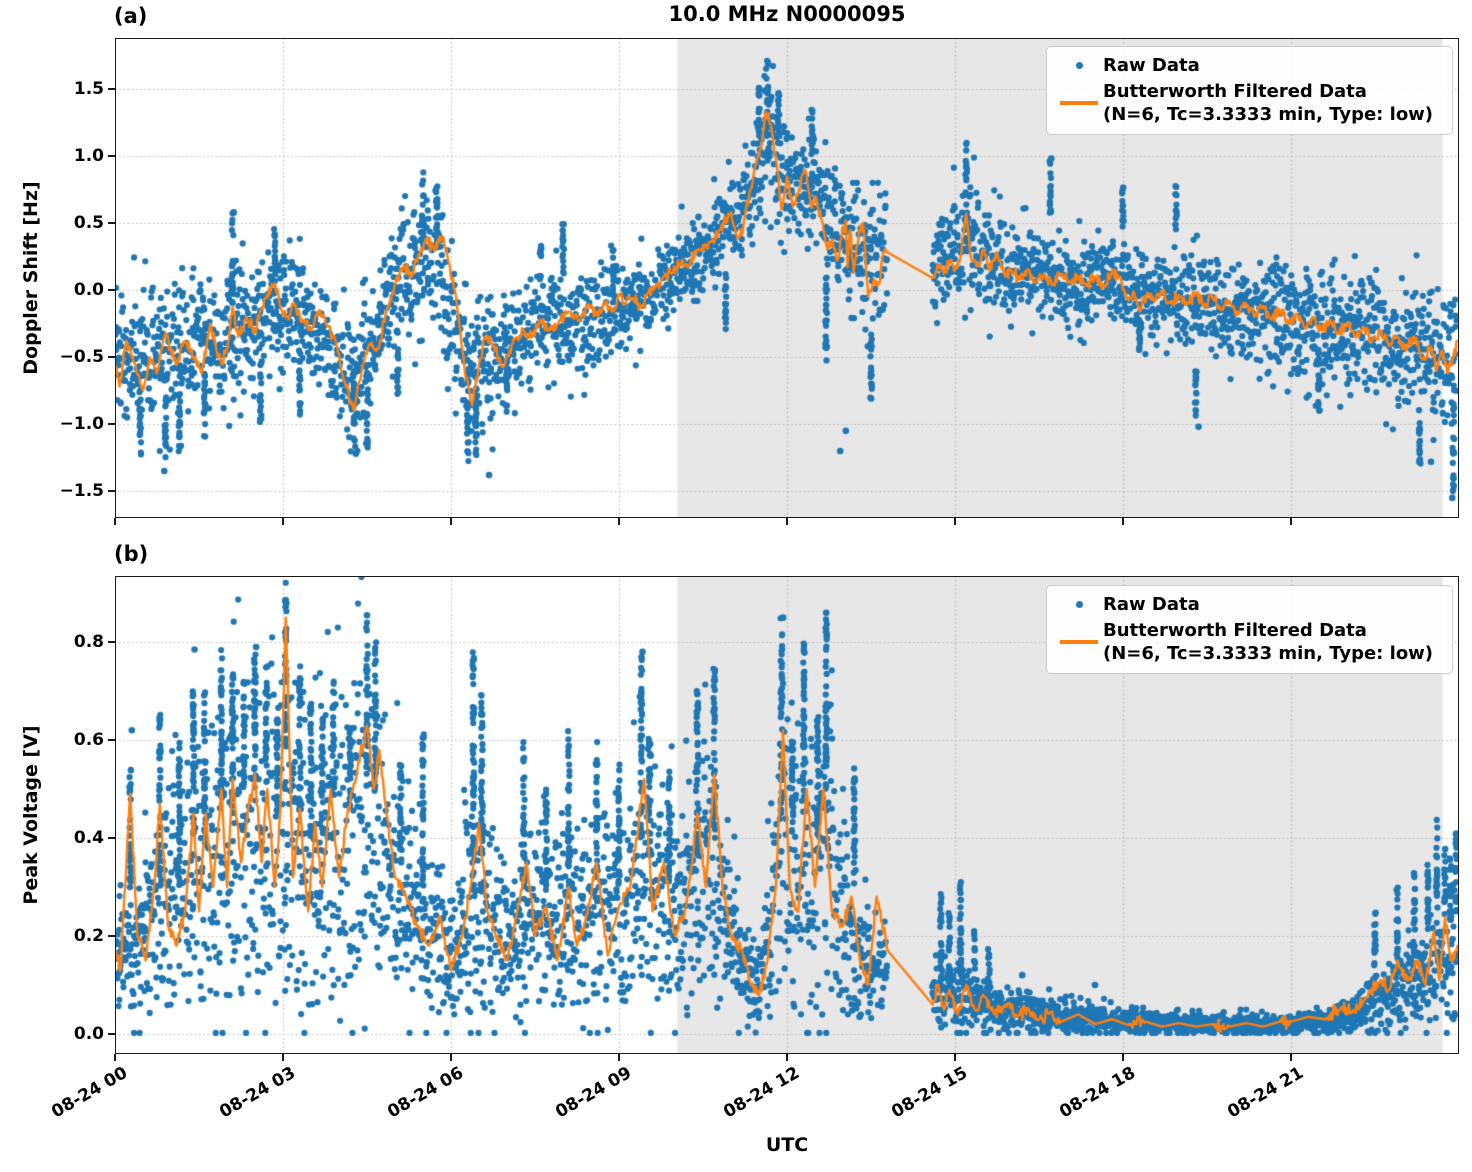 The height and width of the screenshot is (1172, 1472). I want to click on y-tick-label: 0.6, so click(88, 740).